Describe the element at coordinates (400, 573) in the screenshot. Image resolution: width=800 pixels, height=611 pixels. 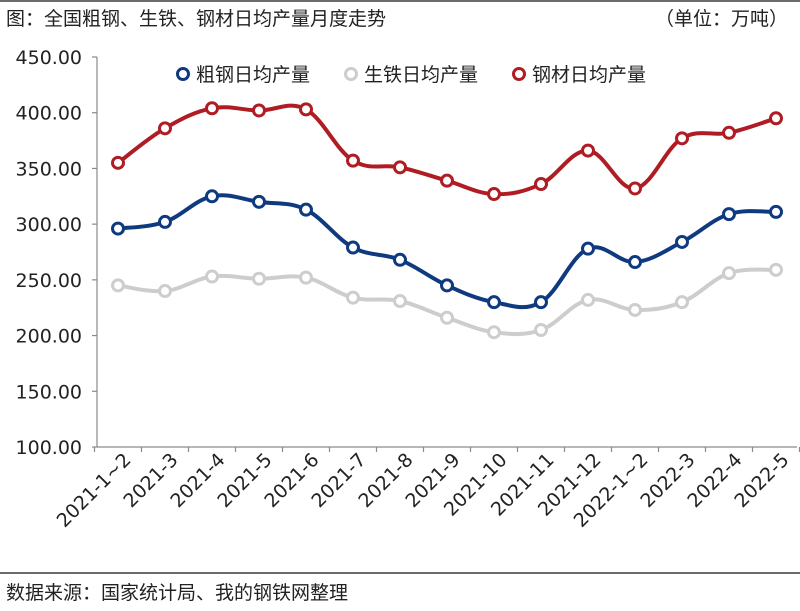
I see `bottom-rule` at that location.